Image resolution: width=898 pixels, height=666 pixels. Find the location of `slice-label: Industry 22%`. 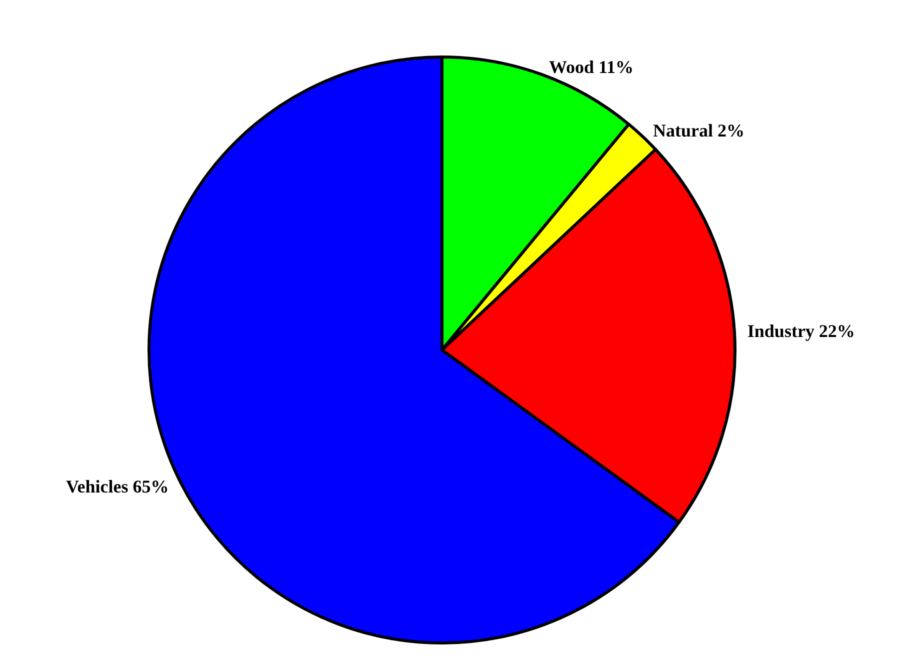

slice-label: Industry 22% is located at coordinates (801, 331).